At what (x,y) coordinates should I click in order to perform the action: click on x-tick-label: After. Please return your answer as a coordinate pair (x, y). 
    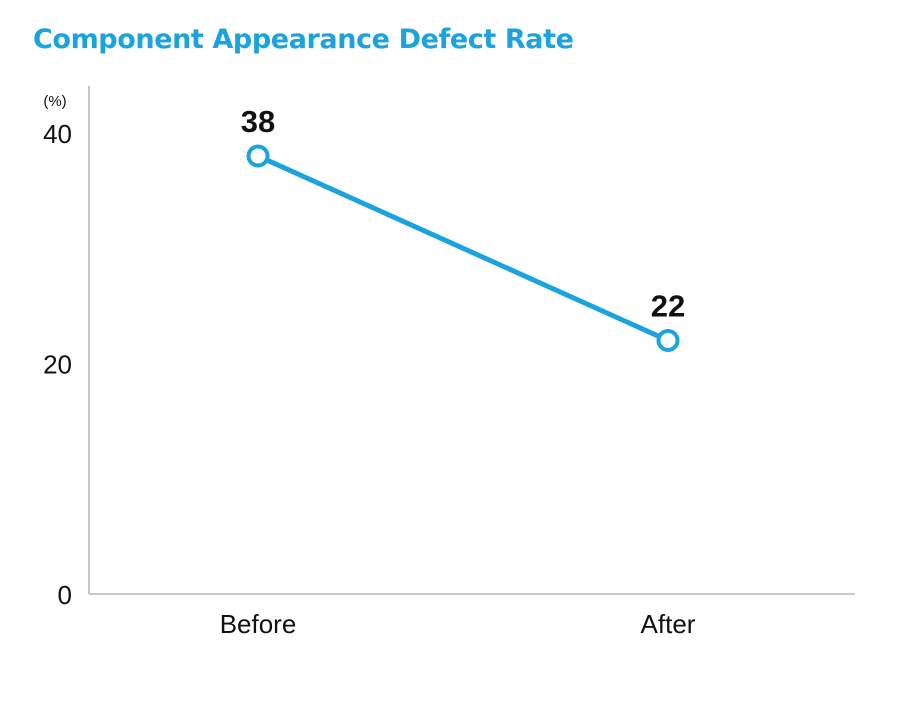
    Looking at the image, I should click on (668, 624).